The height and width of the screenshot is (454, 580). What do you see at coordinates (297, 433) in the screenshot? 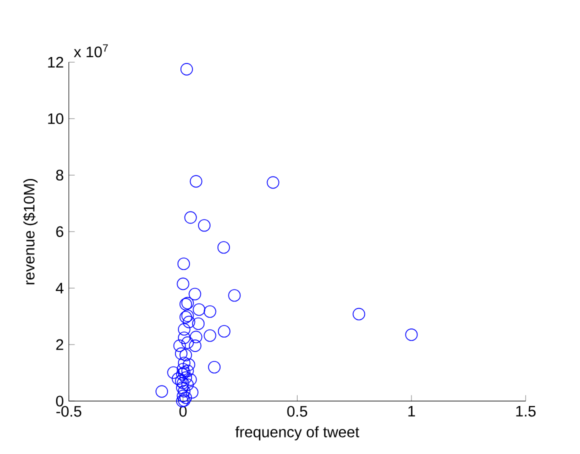
I see `x-axis-title: frequency of tweet` at bounding box center [297, 433].